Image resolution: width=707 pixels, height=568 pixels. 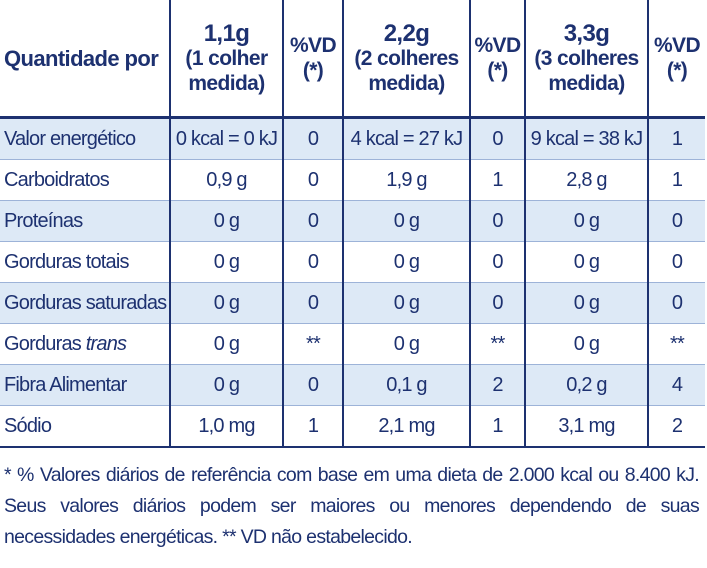 I want to click on value-cell: 9 kcal = 38 kJ, so click(x=586, y=138).